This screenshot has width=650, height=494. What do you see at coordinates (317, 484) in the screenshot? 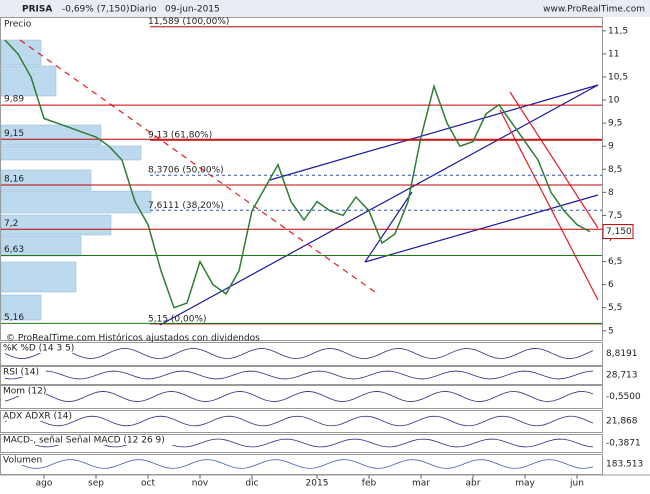
I see `x-tick-label: 2015` at bounding box center [317, 484].